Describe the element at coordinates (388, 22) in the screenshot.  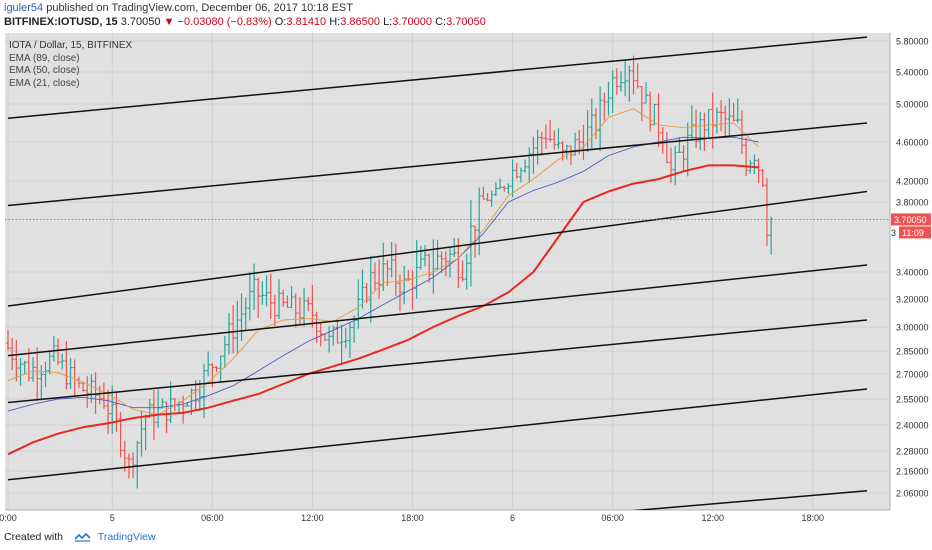
I see `low-label: L:` at that location.